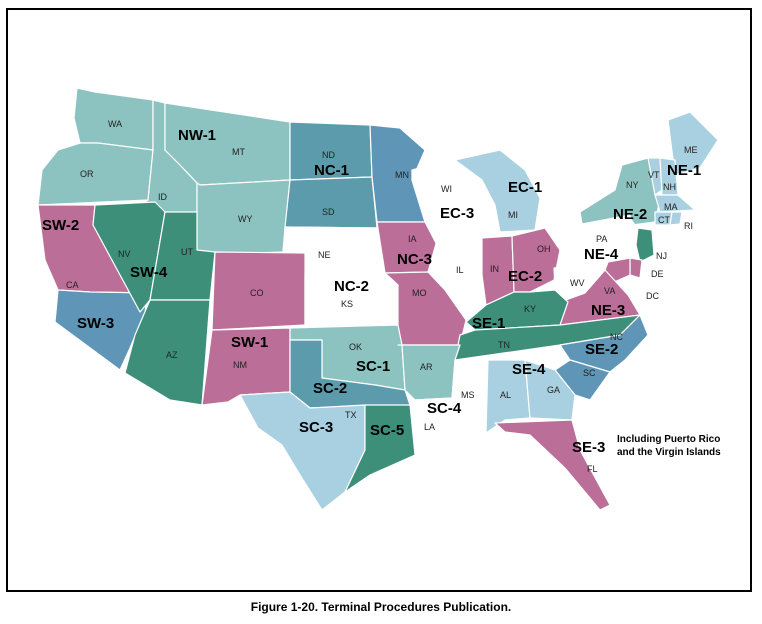 Image resolution: width=762 pixels, height=624 pixels. What do you see at coordinates (684, 170) in the screenshot?
I see `region-label: NE-1` at bounding box center [684, 170].